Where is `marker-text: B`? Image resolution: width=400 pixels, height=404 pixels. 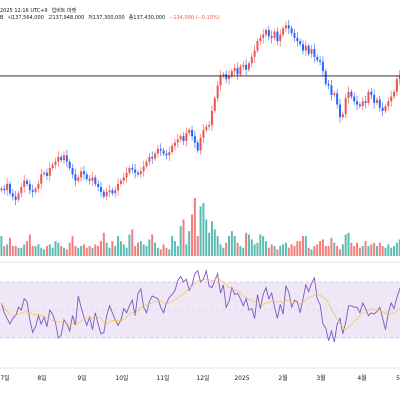 marker-text: B is located at coordinates (2, 18).